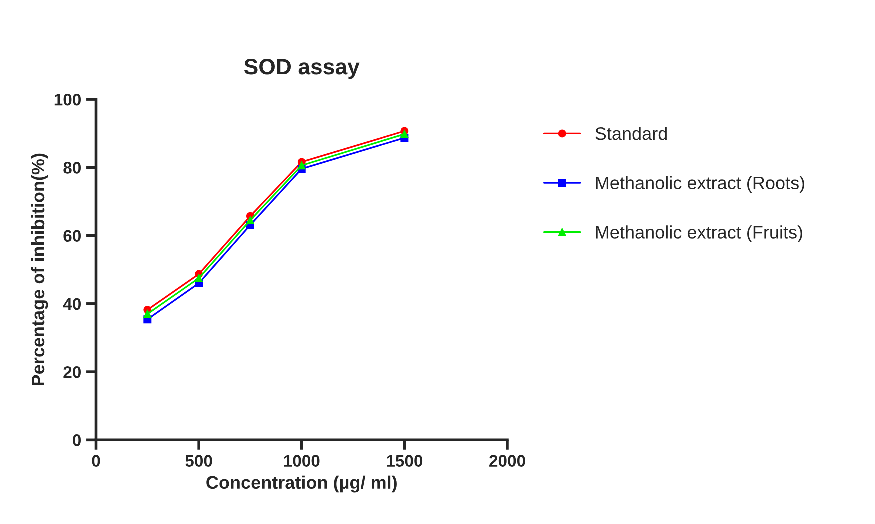 This screenshot has width=875, height=524. What do you see at coordinates (72, 304) in the screenshot?
I see `y-tick-label: 40` at bounding box center [72, 304].